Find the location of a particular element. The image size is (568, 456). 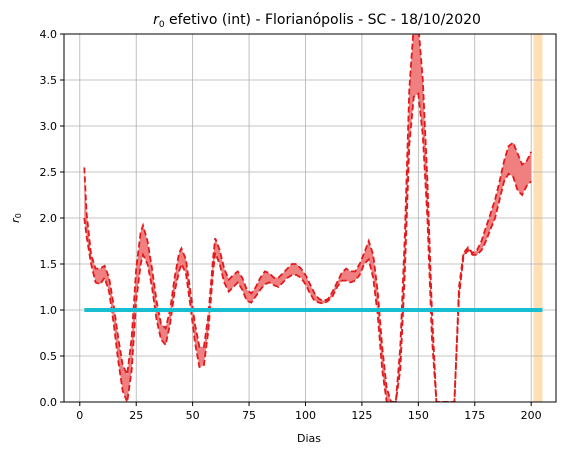

chart-title-r-subscript: 0 is located at coordinates (162, 25).